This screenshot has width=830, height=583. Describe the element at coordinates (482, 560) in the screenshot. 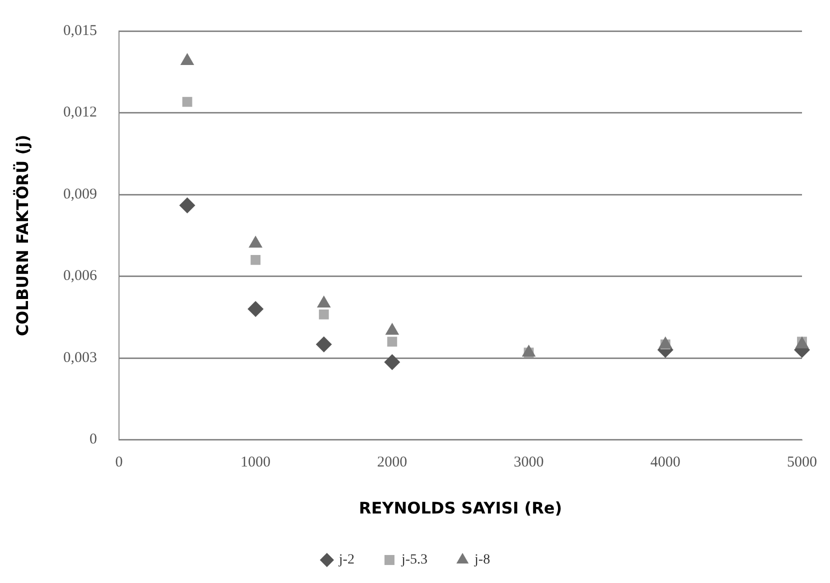

I see `legend-label: j-8` at that location.